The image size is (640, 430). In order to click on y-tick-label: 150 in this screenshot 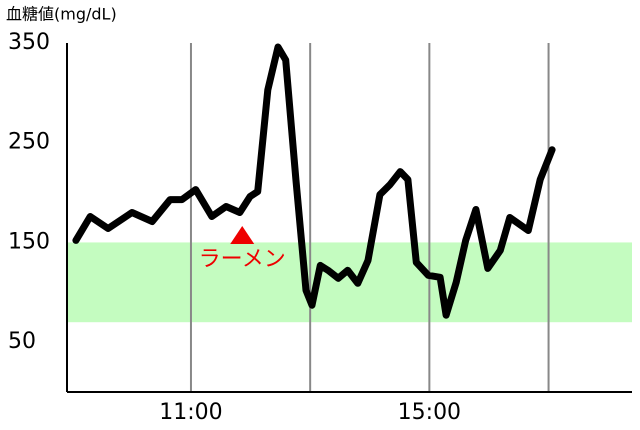, I will do `click(29, 241)`.